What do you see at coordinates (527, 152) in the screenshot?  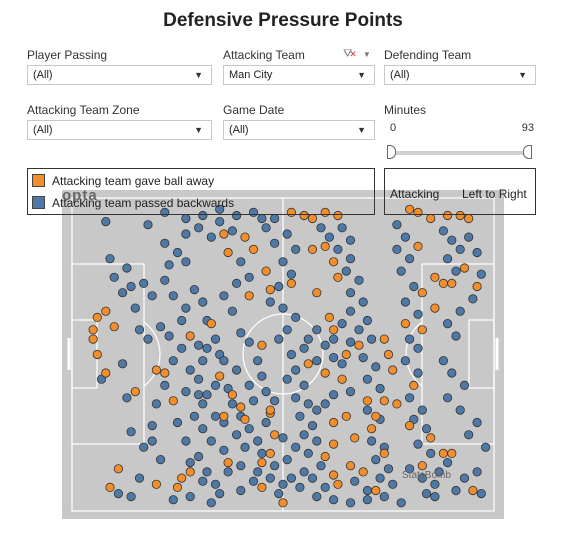 I see `minutes-slider-max-handle` at bounding box center [527, 152].